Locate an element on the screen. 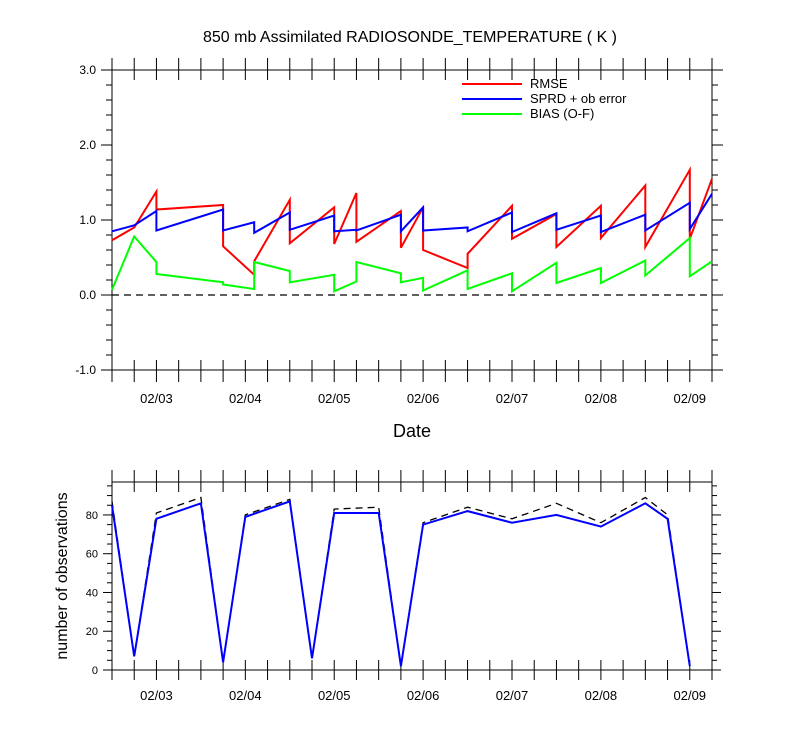 This screenshot has height=750, width=800. y-tick-label: 3.0 is located at coordinates (87, 70).